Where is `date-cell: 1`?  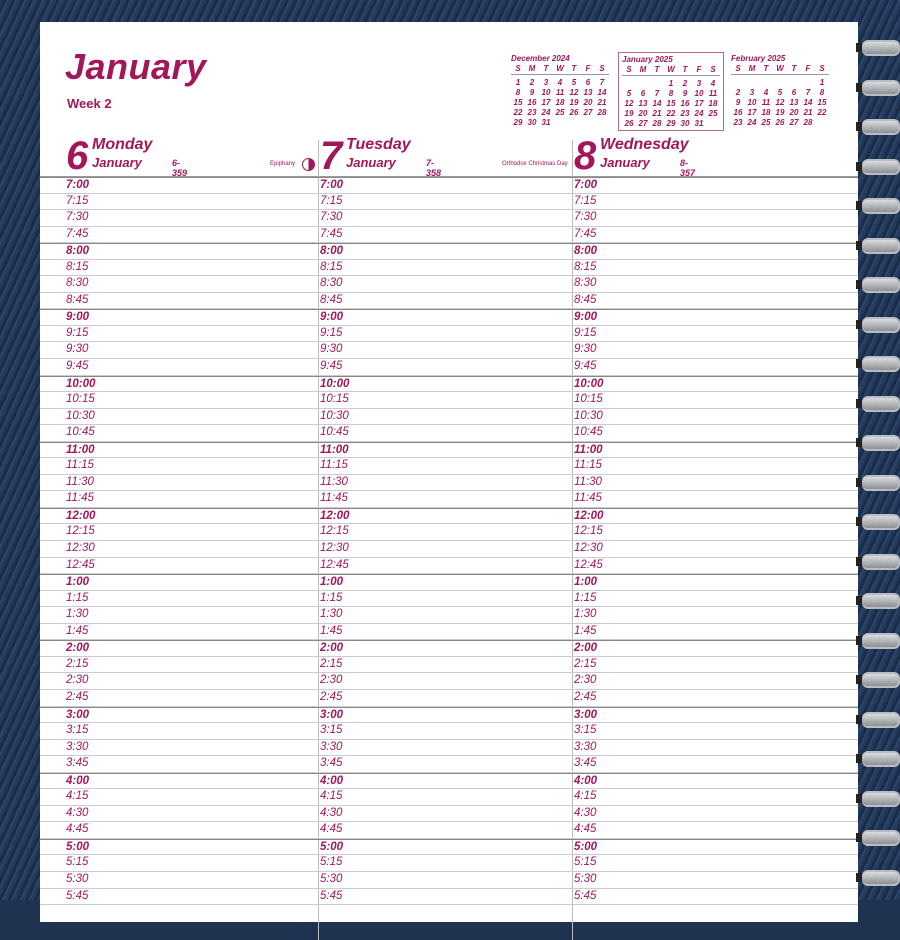
date-cell: 1 is located at coordinates (671, 83).